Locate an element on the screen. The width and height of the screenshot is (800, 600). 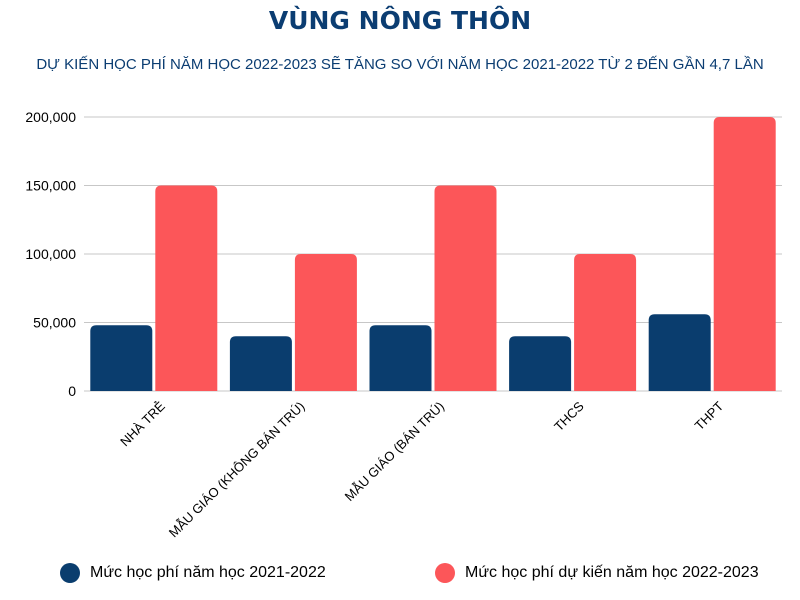
legend-item-series-1: Mức học phí năm học 2021-2022 is located at coordinates (193, 573).